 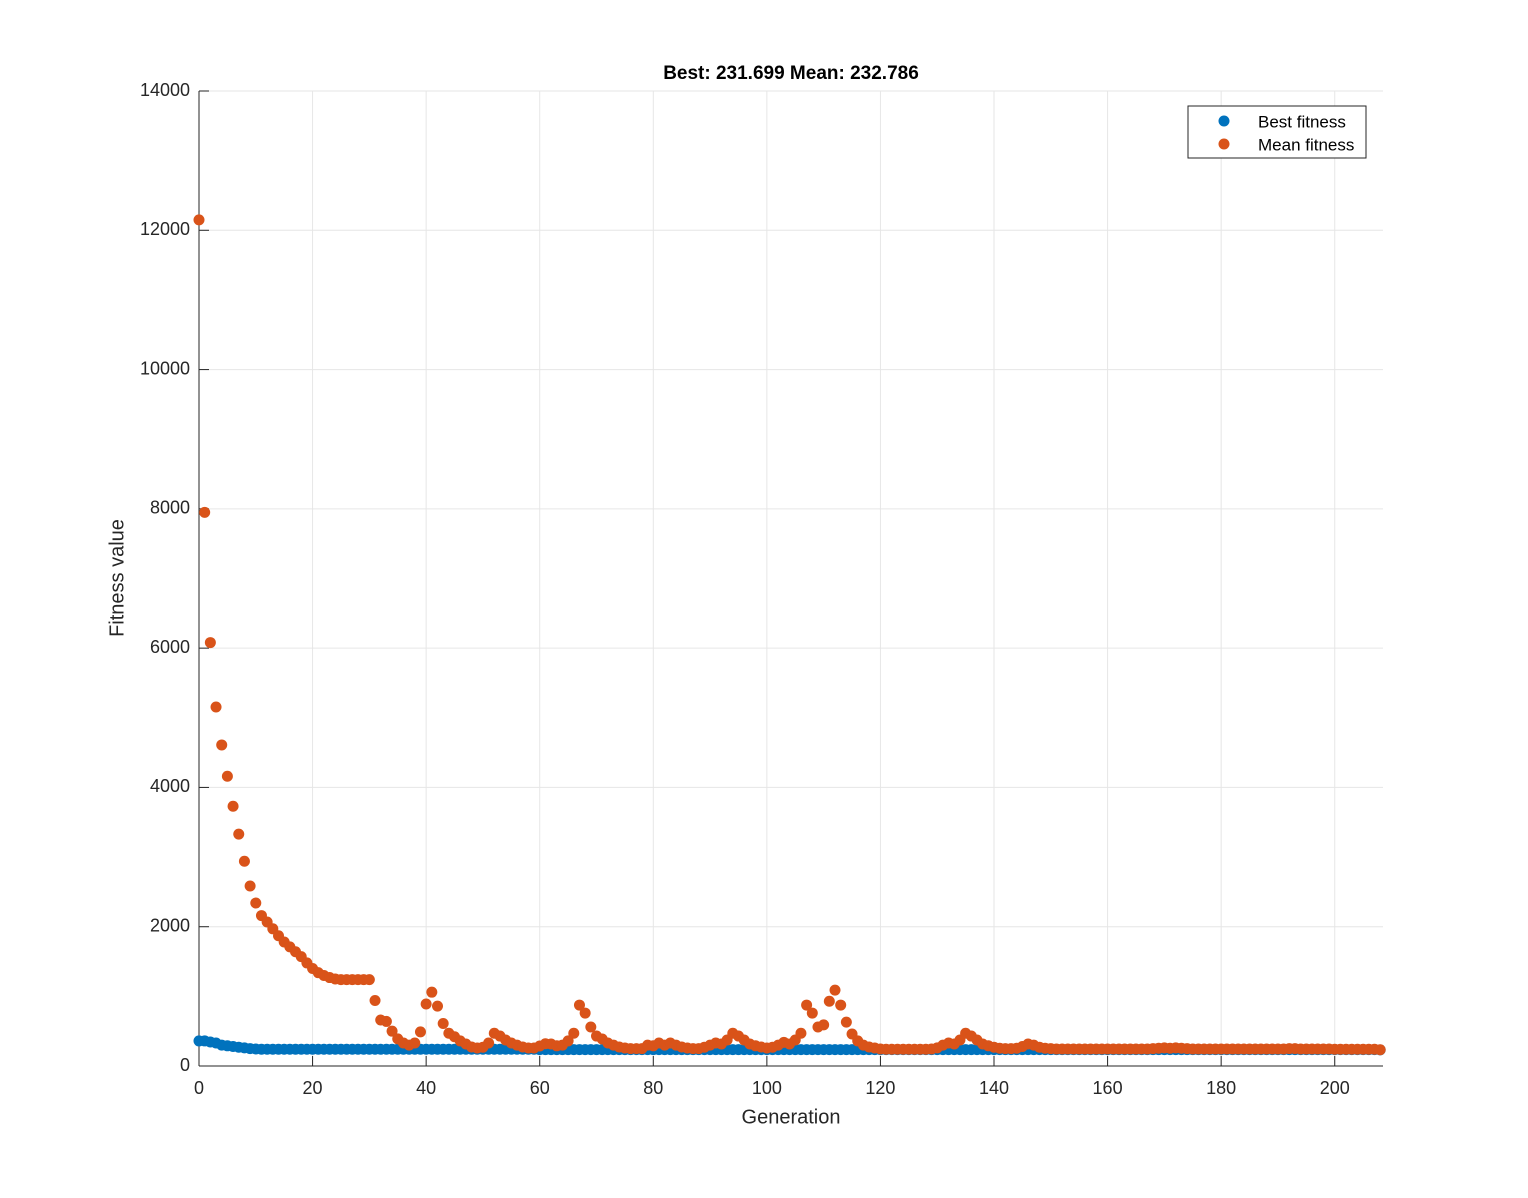 What do you see at coordinates (165, 368) in the screenshot?
I see `y-tick-label: 10000` at bounding box center [165, 368].